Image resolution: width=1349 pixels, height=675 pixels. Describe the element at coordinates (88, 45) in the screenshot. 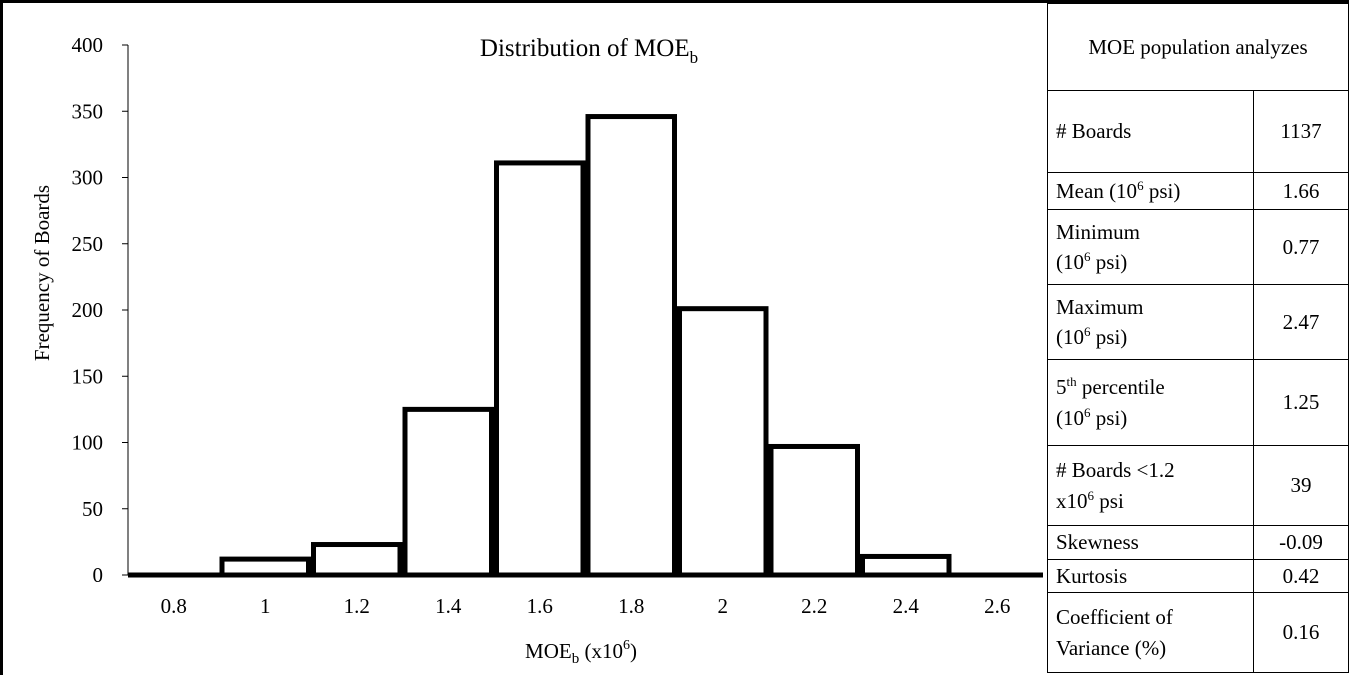

I see `y-tick-label: 400` at that location.